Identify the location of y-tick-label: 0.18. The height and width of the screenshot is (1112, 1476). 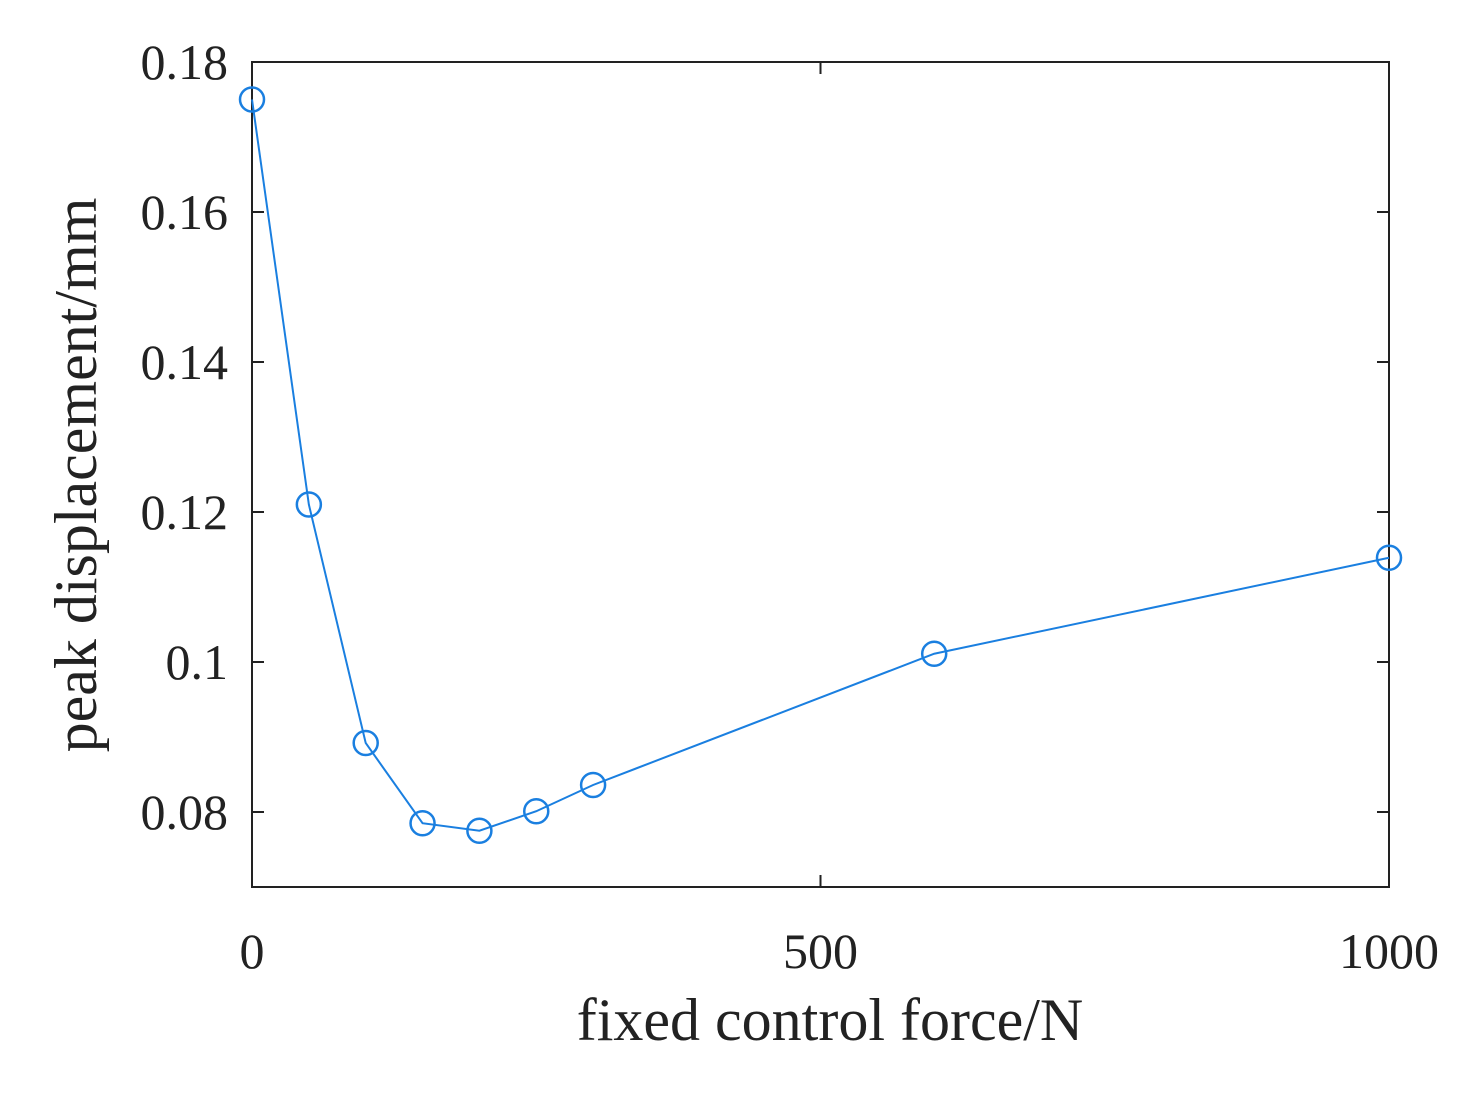
(185, 62).